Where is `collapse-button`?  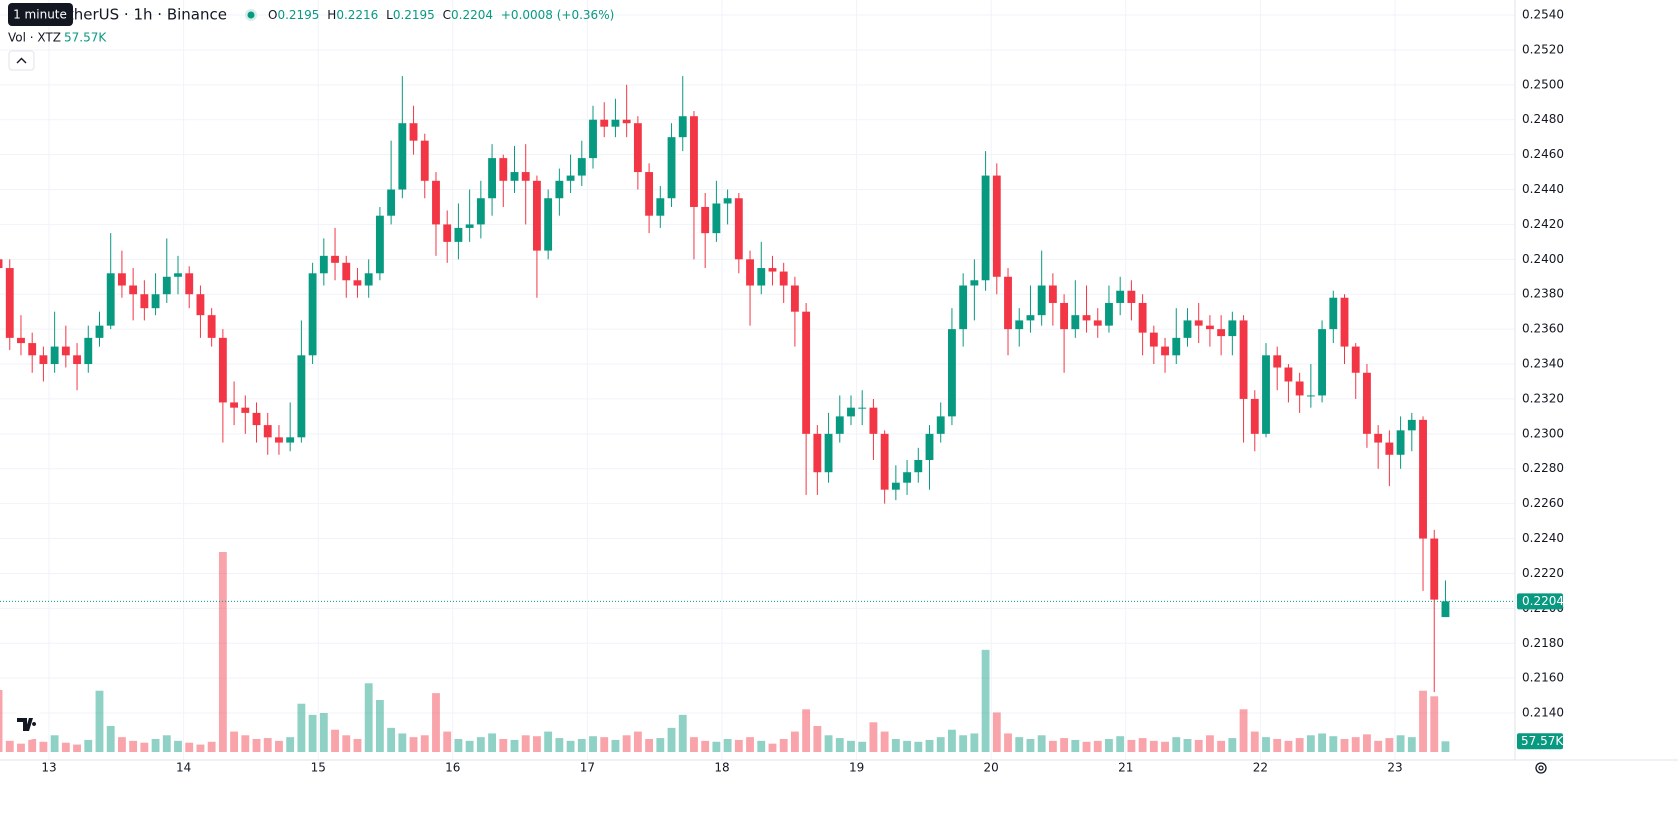 collapse-button is located at coordinates (21, 60).